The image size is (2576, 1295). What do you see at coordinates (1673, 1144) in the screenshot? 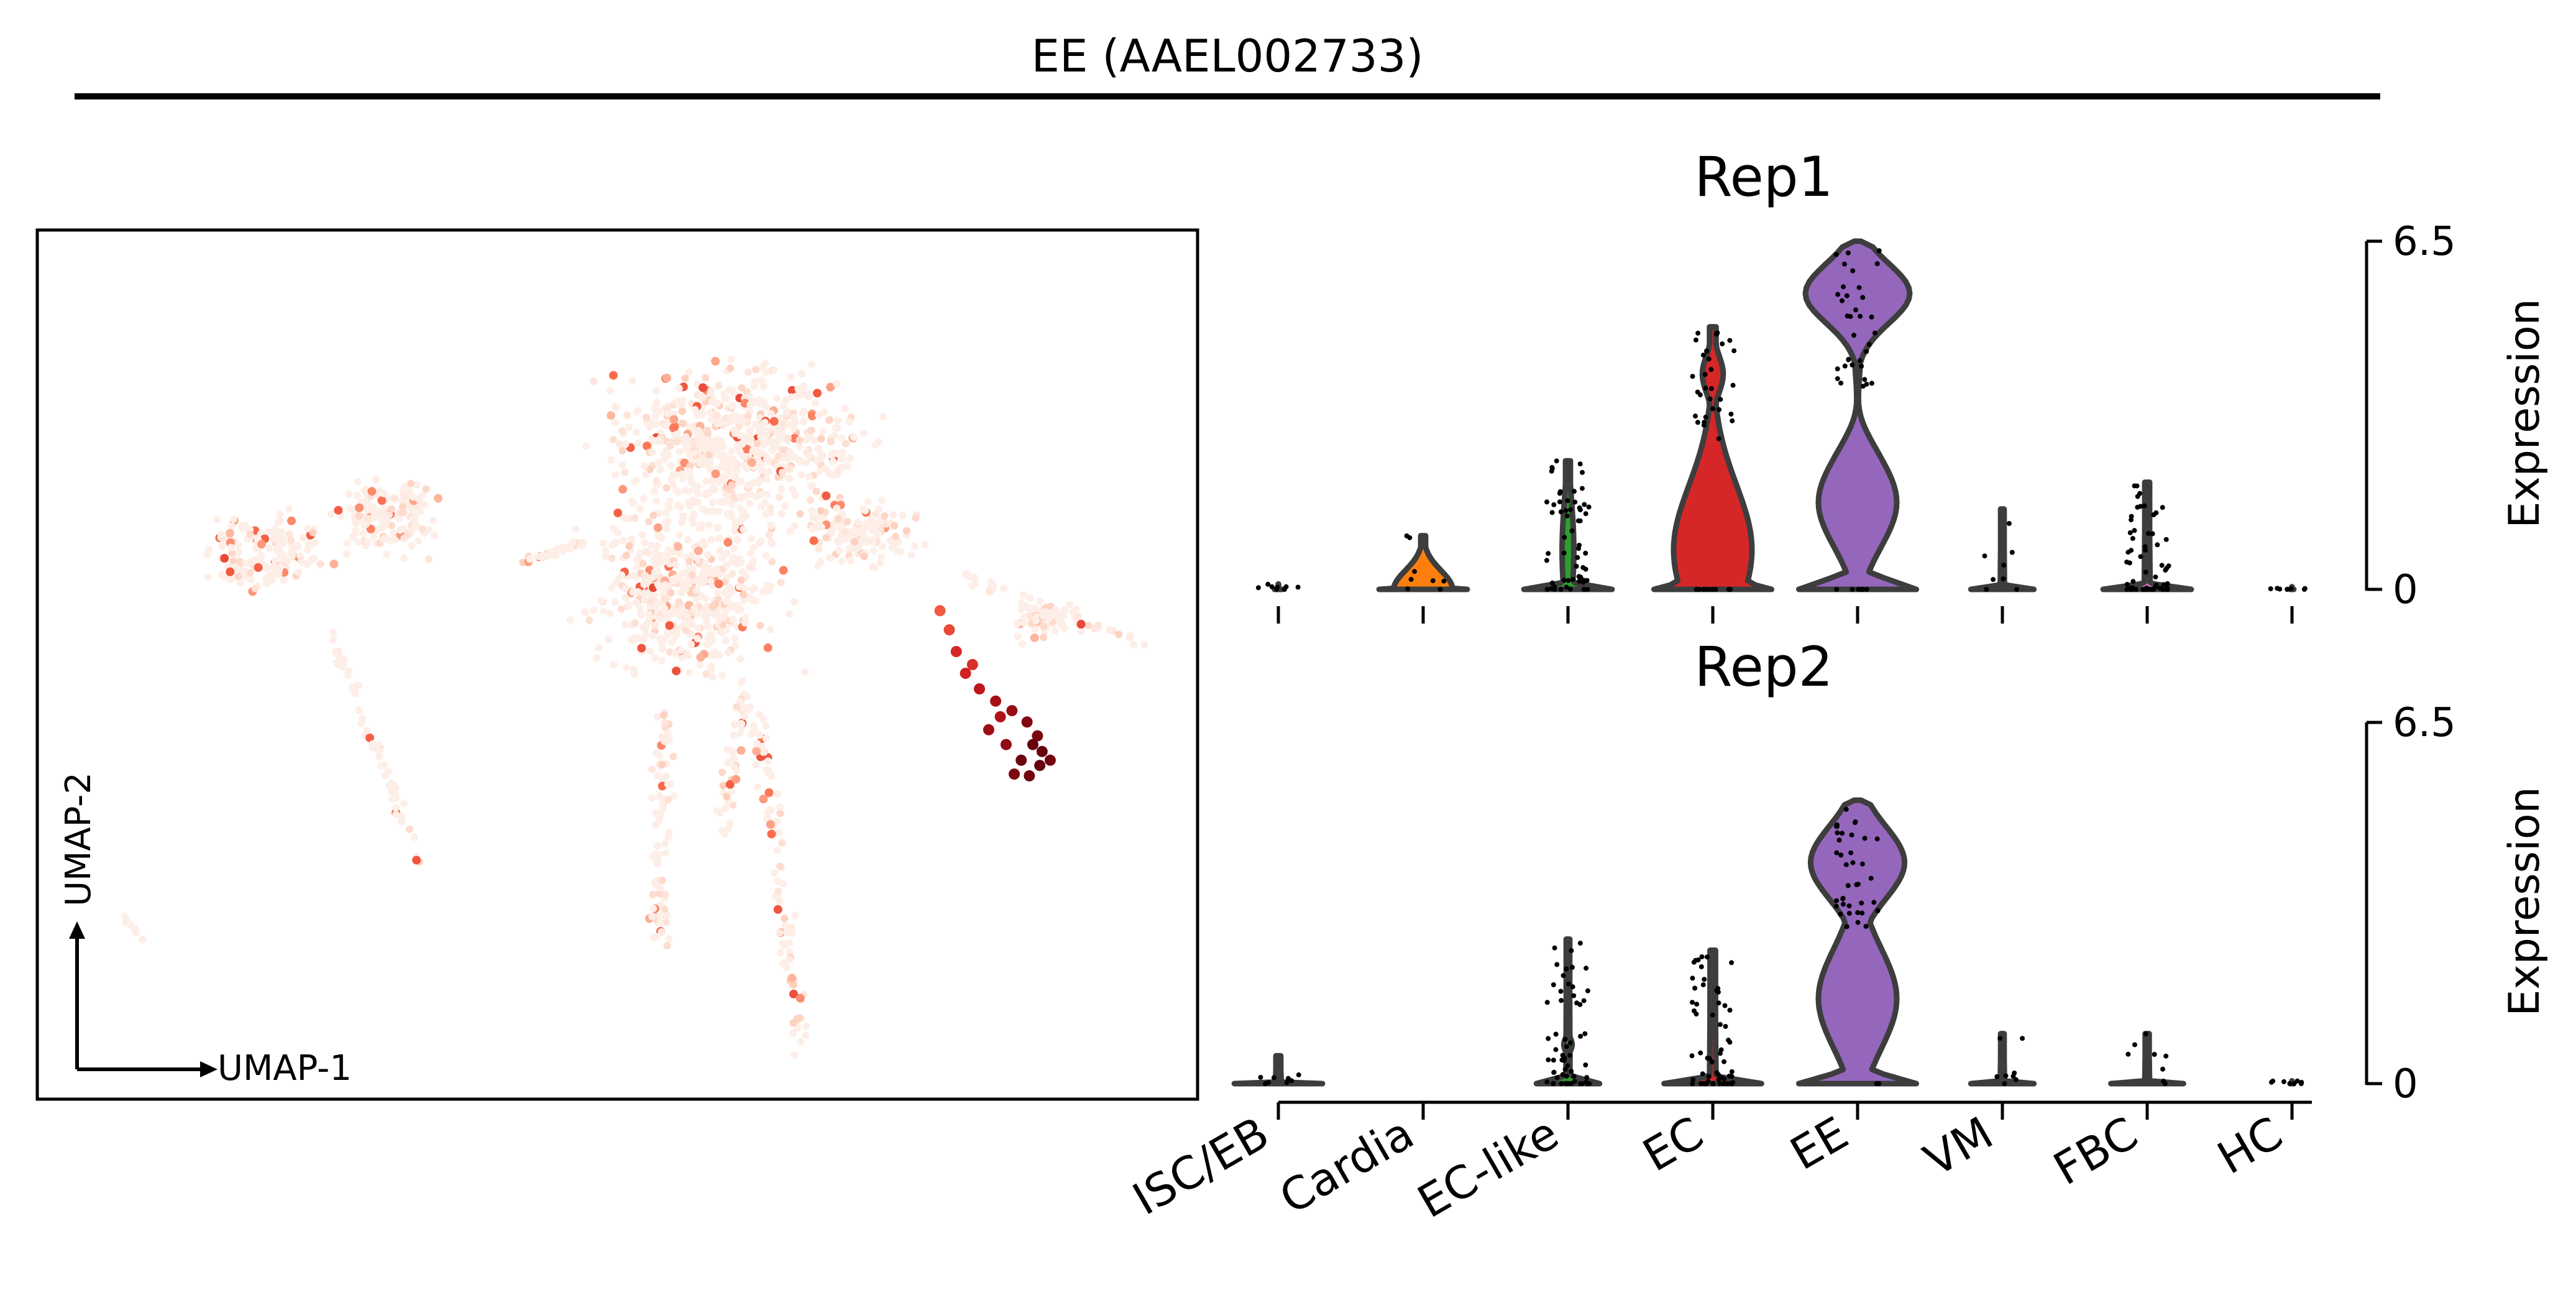
I see `x-tick-label-ec: EC` at bounding box center [1673, 1144].